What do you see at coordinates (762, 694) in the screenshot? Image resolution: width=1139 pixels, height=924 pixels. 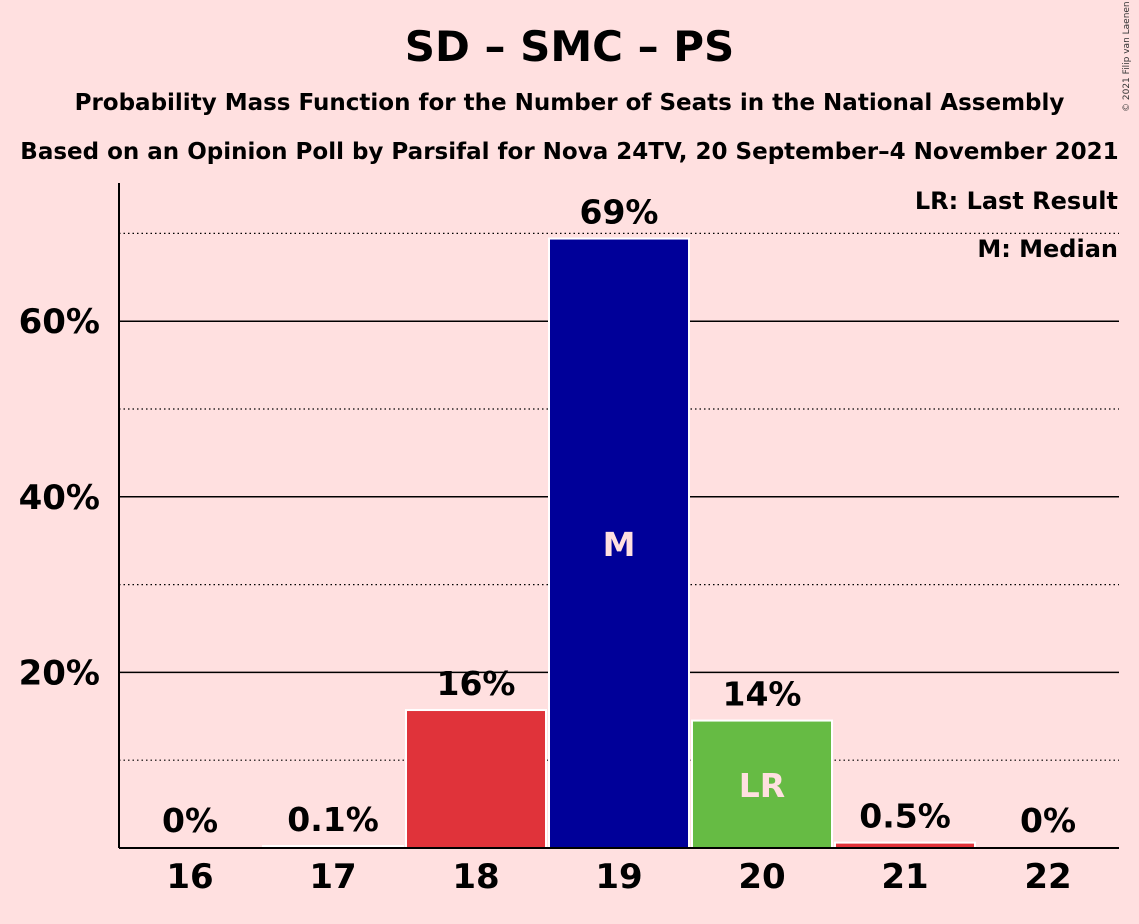 I see `value-label: 14%` at bounding box center [762, 694].